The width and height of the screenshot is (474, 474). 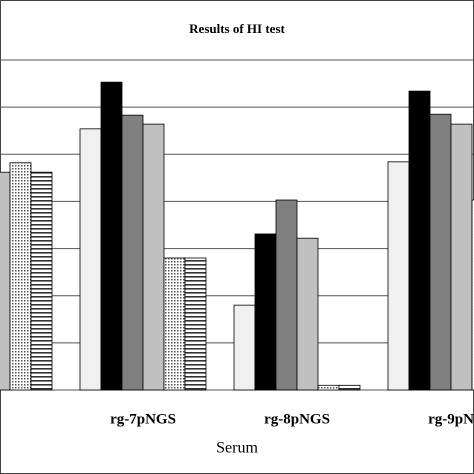 What do you see at coordinates (143, 419) in the screenshot?
I see `x-tick-label: rg-7pNGS` at bounding box center [143, 419].